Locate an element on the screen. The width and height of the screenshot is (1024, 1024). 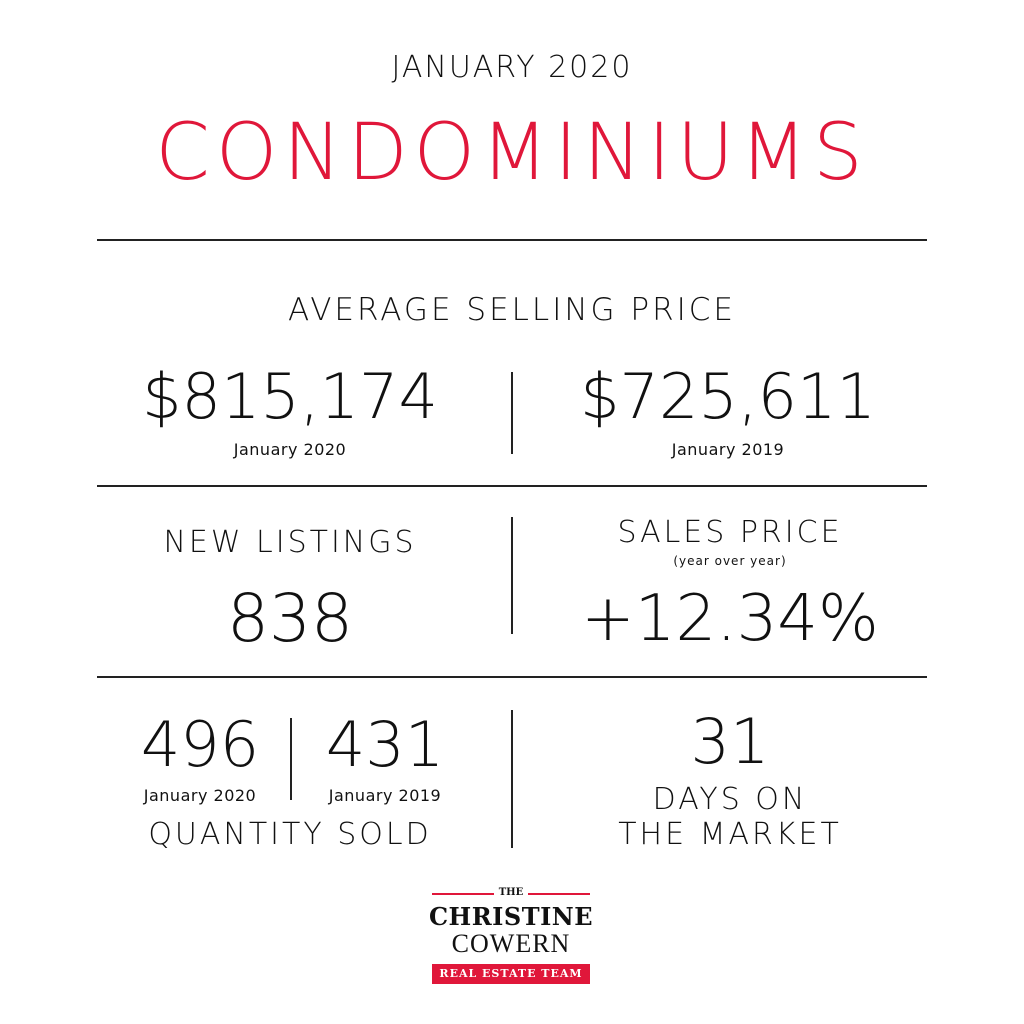
quantity-sold-label: QUANTITY SOLD is located at coordinates (290, 834).